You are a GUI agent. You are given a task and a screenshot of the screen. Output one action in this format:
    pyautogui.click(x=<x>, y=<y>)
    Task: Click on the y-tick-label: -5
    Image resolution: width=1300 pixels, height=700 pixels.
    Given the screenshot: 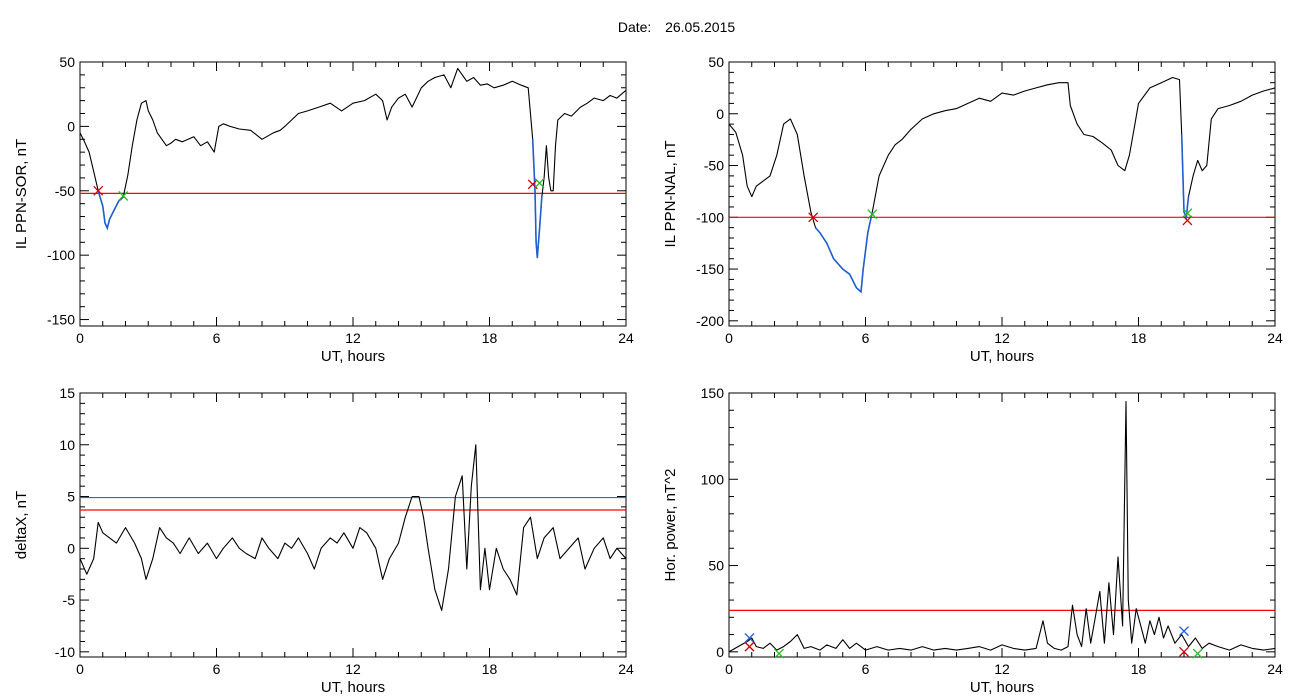 What is the action you would take?
    pyautogui.click(x=69, y=600)
    